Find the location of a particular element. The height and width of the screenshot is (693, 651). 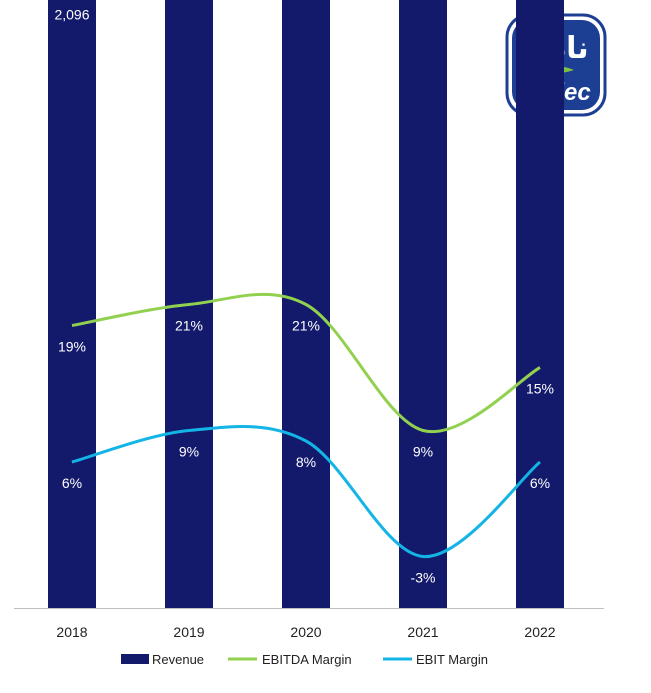

legend-revenue-label: Revenue is located at coordinates (178, 659).